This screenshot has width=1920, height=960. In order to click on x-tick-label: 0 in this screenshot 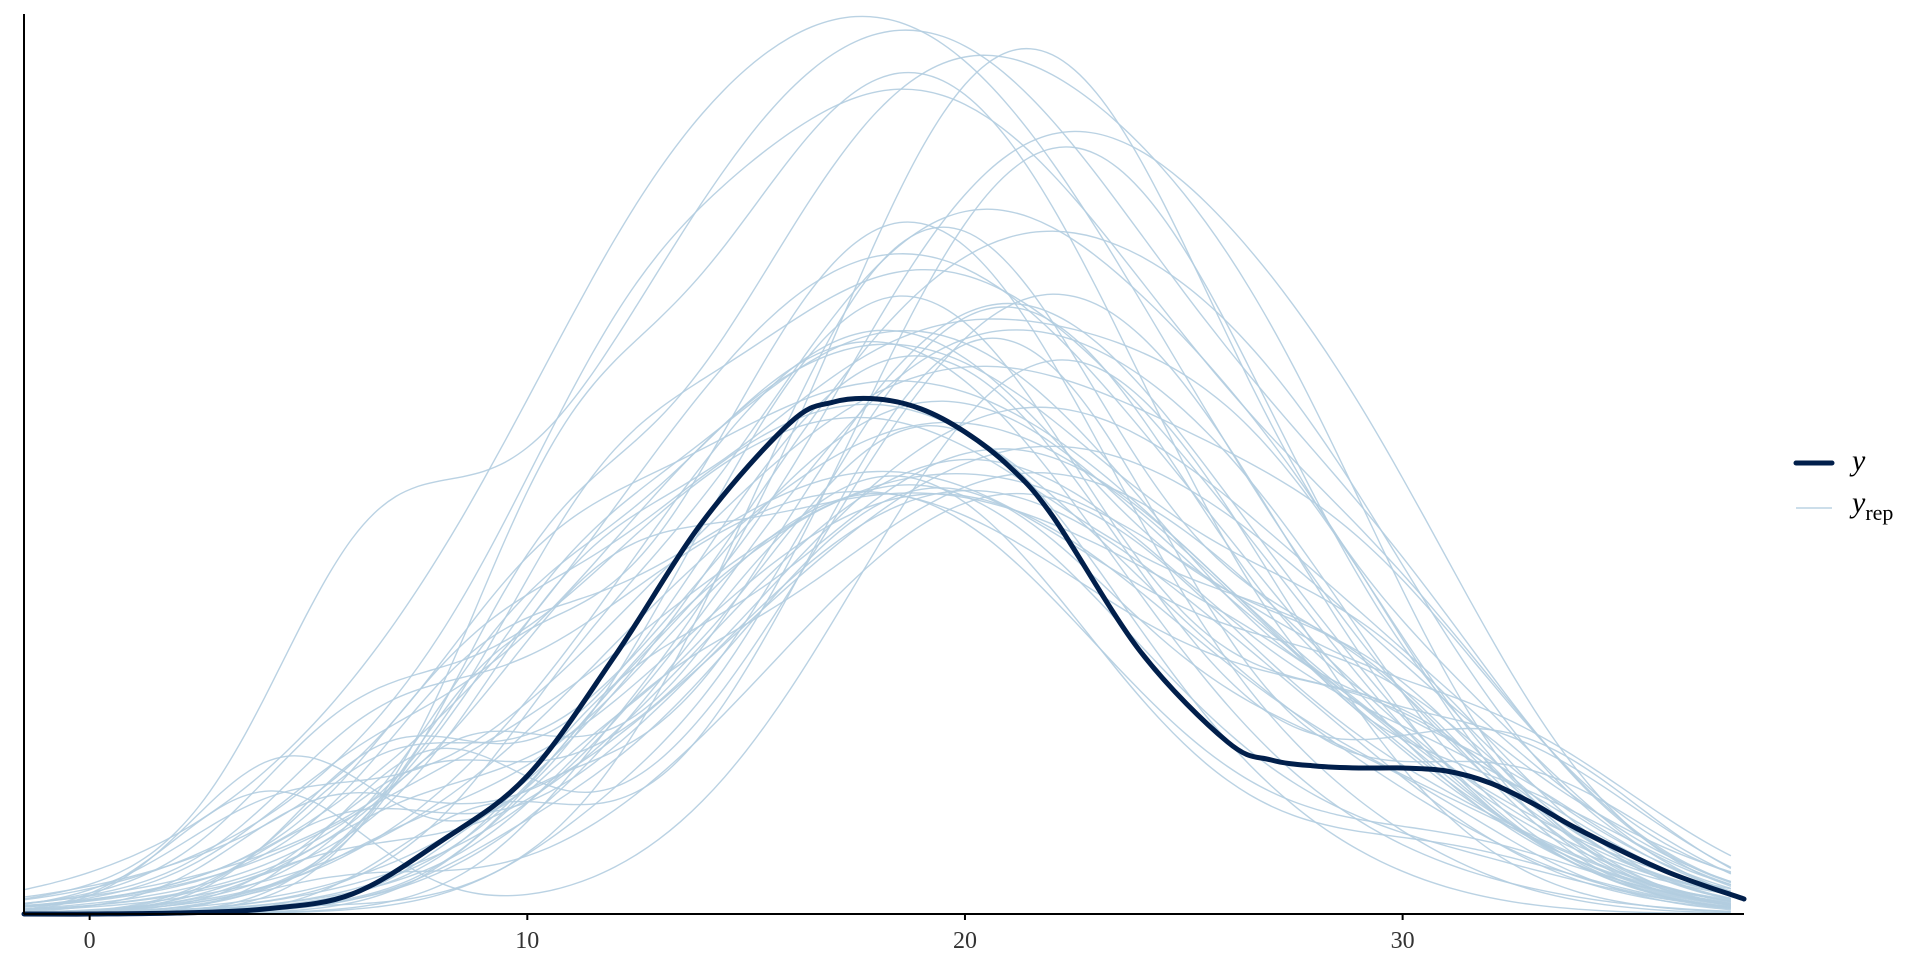, I will do `click(90, 941)`.